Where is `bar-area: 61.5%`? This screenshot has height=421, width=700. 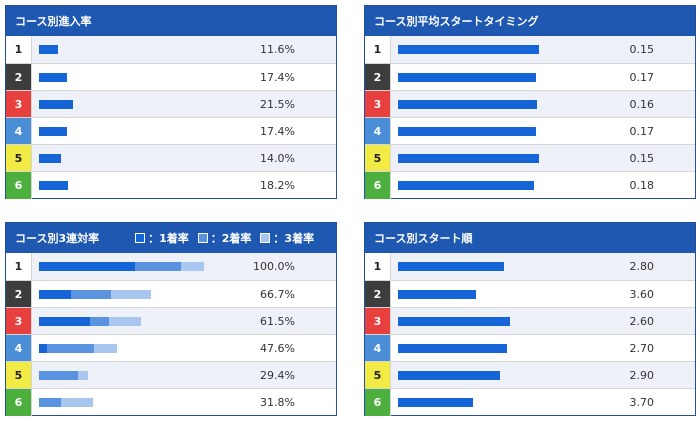 bar-area: 61.5% is located at coordinates (182, 321).